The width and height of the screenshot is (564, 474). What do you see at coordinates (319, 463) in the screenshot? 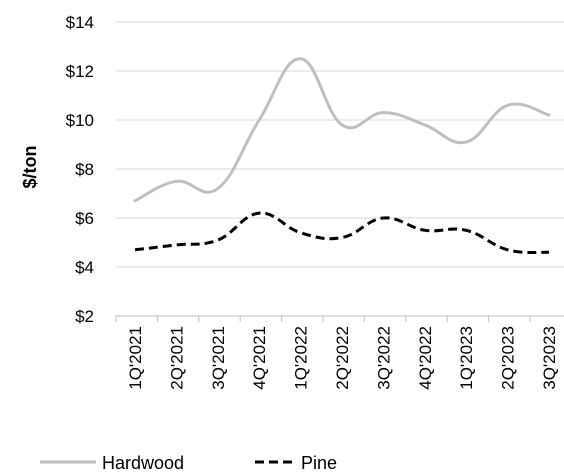
I see `legend-label-pine: Pine` at bounding box center [319, 463].